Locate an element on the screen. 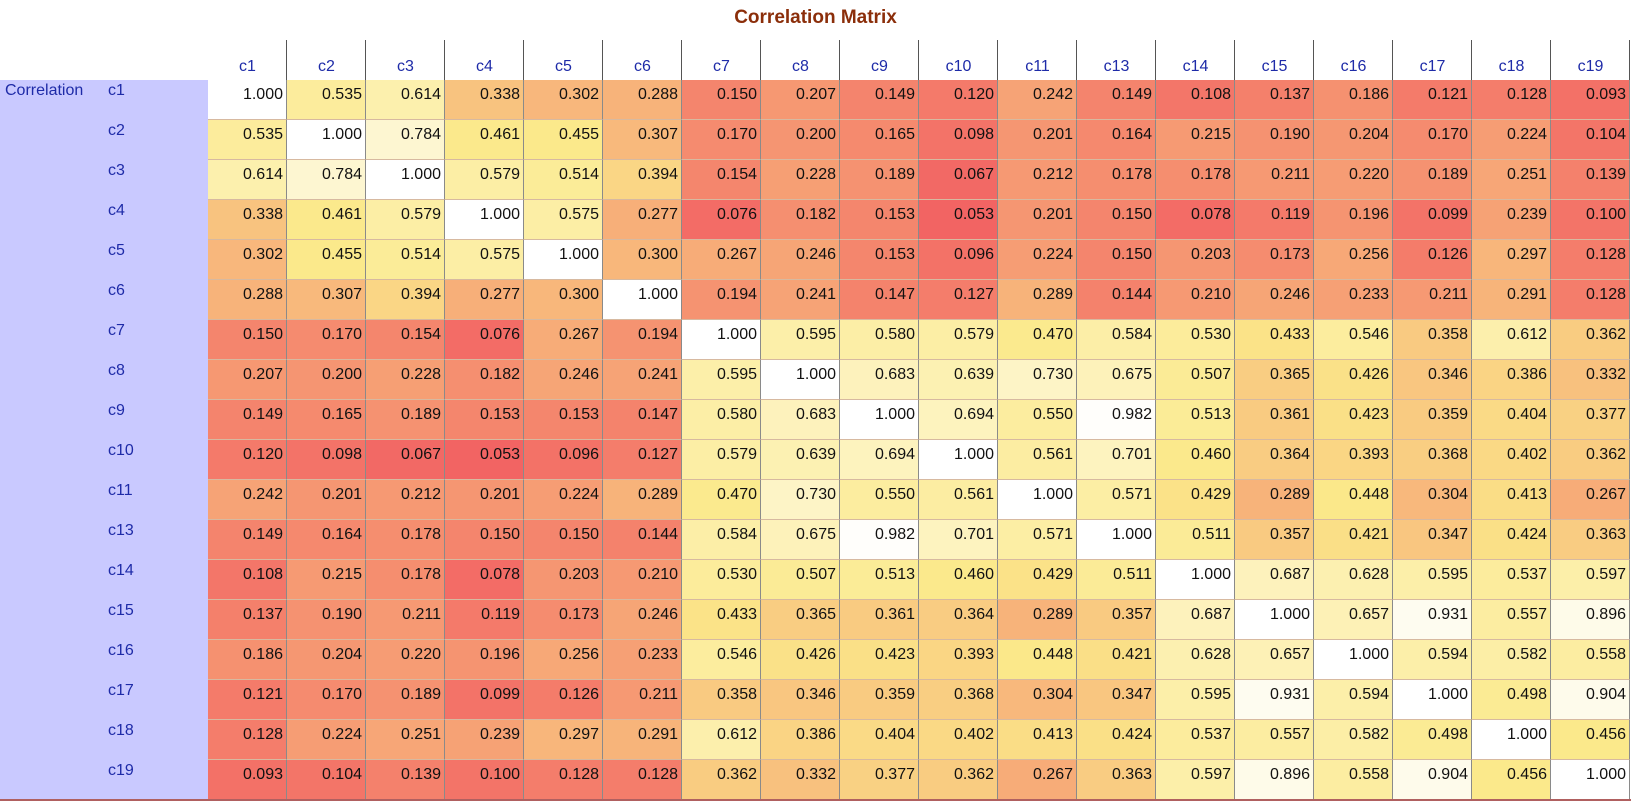 Image resolution: width=1631 pixels, height=801 pixels. heatmap-cell: 0.561 is located at coordinates (1037, 460).